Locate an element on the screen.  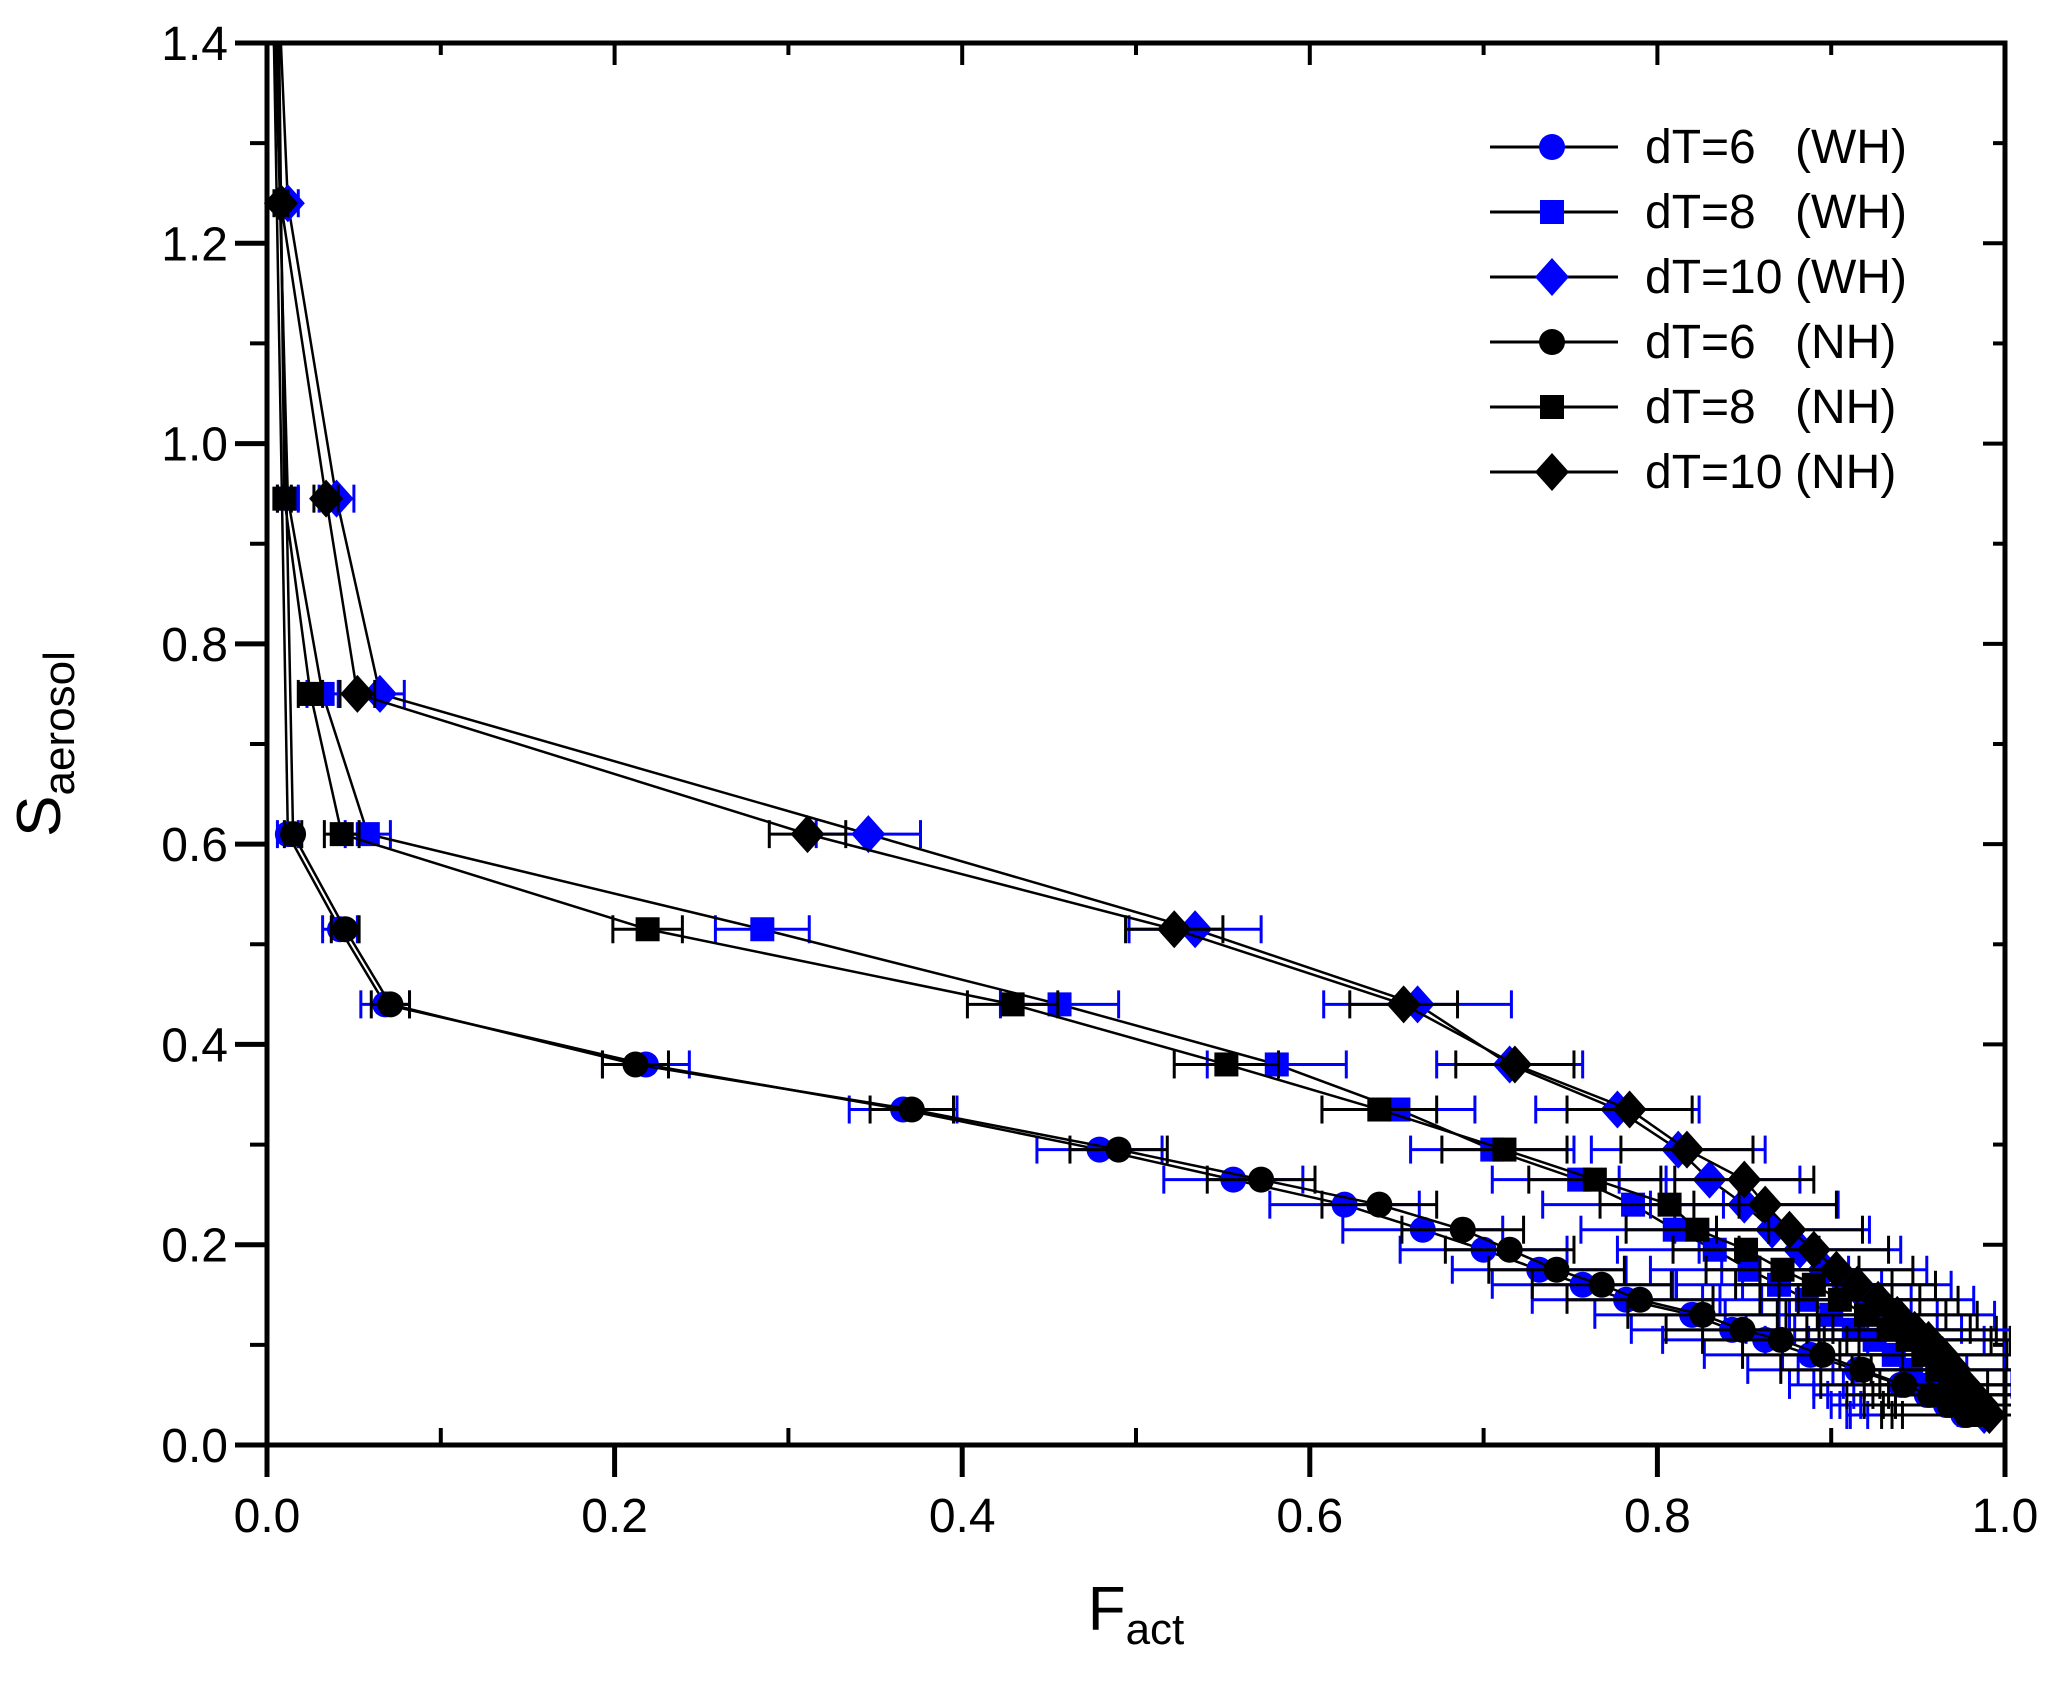
legend-item-dT10-WH: dT=10 (WH) is located at coordinates (1698, 277).